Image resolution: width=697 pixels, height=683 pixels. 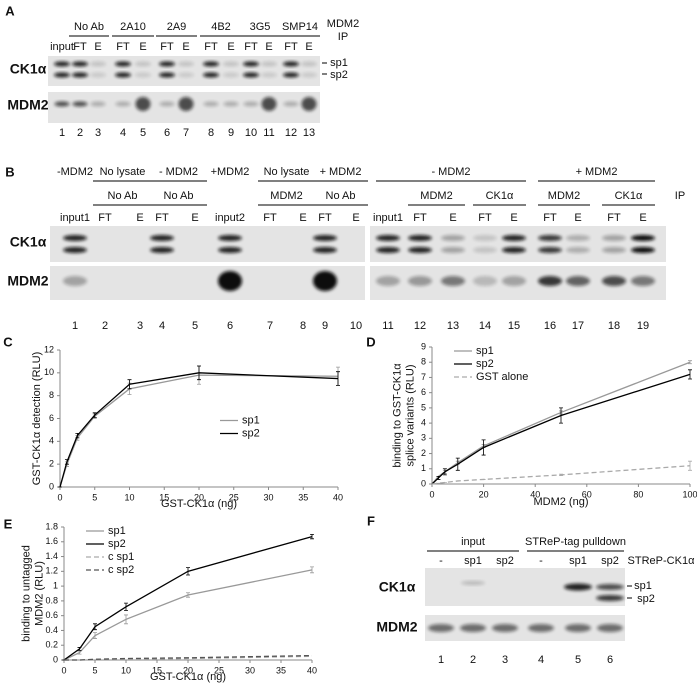 What do you see at coordinates (28, 69) in the screenshot?
I see `row-label: CK1α` at bounding box center [28, 69].